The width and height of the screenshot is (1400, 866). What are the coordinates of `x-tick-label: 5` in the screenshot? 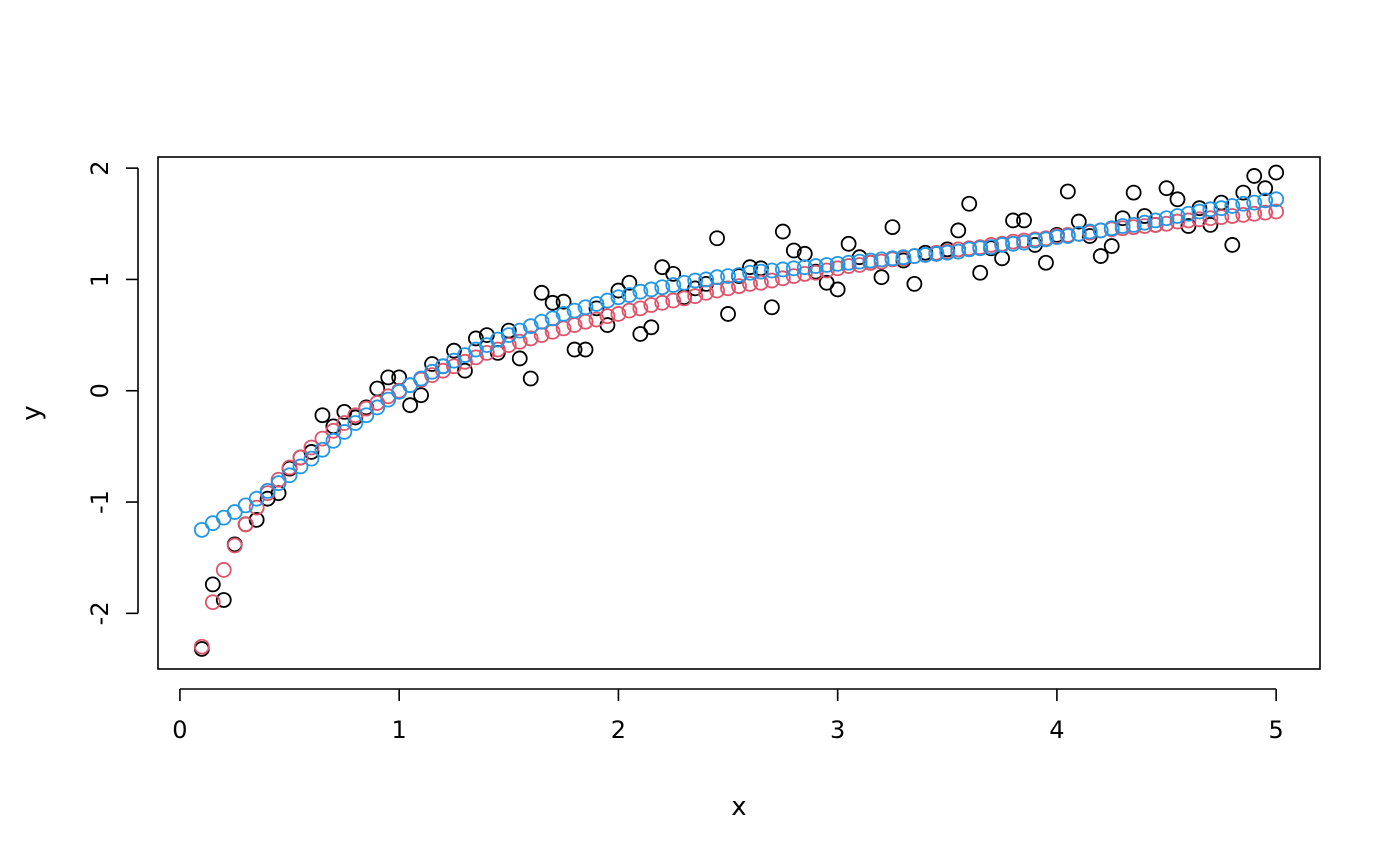 It's located at (1276, 730).